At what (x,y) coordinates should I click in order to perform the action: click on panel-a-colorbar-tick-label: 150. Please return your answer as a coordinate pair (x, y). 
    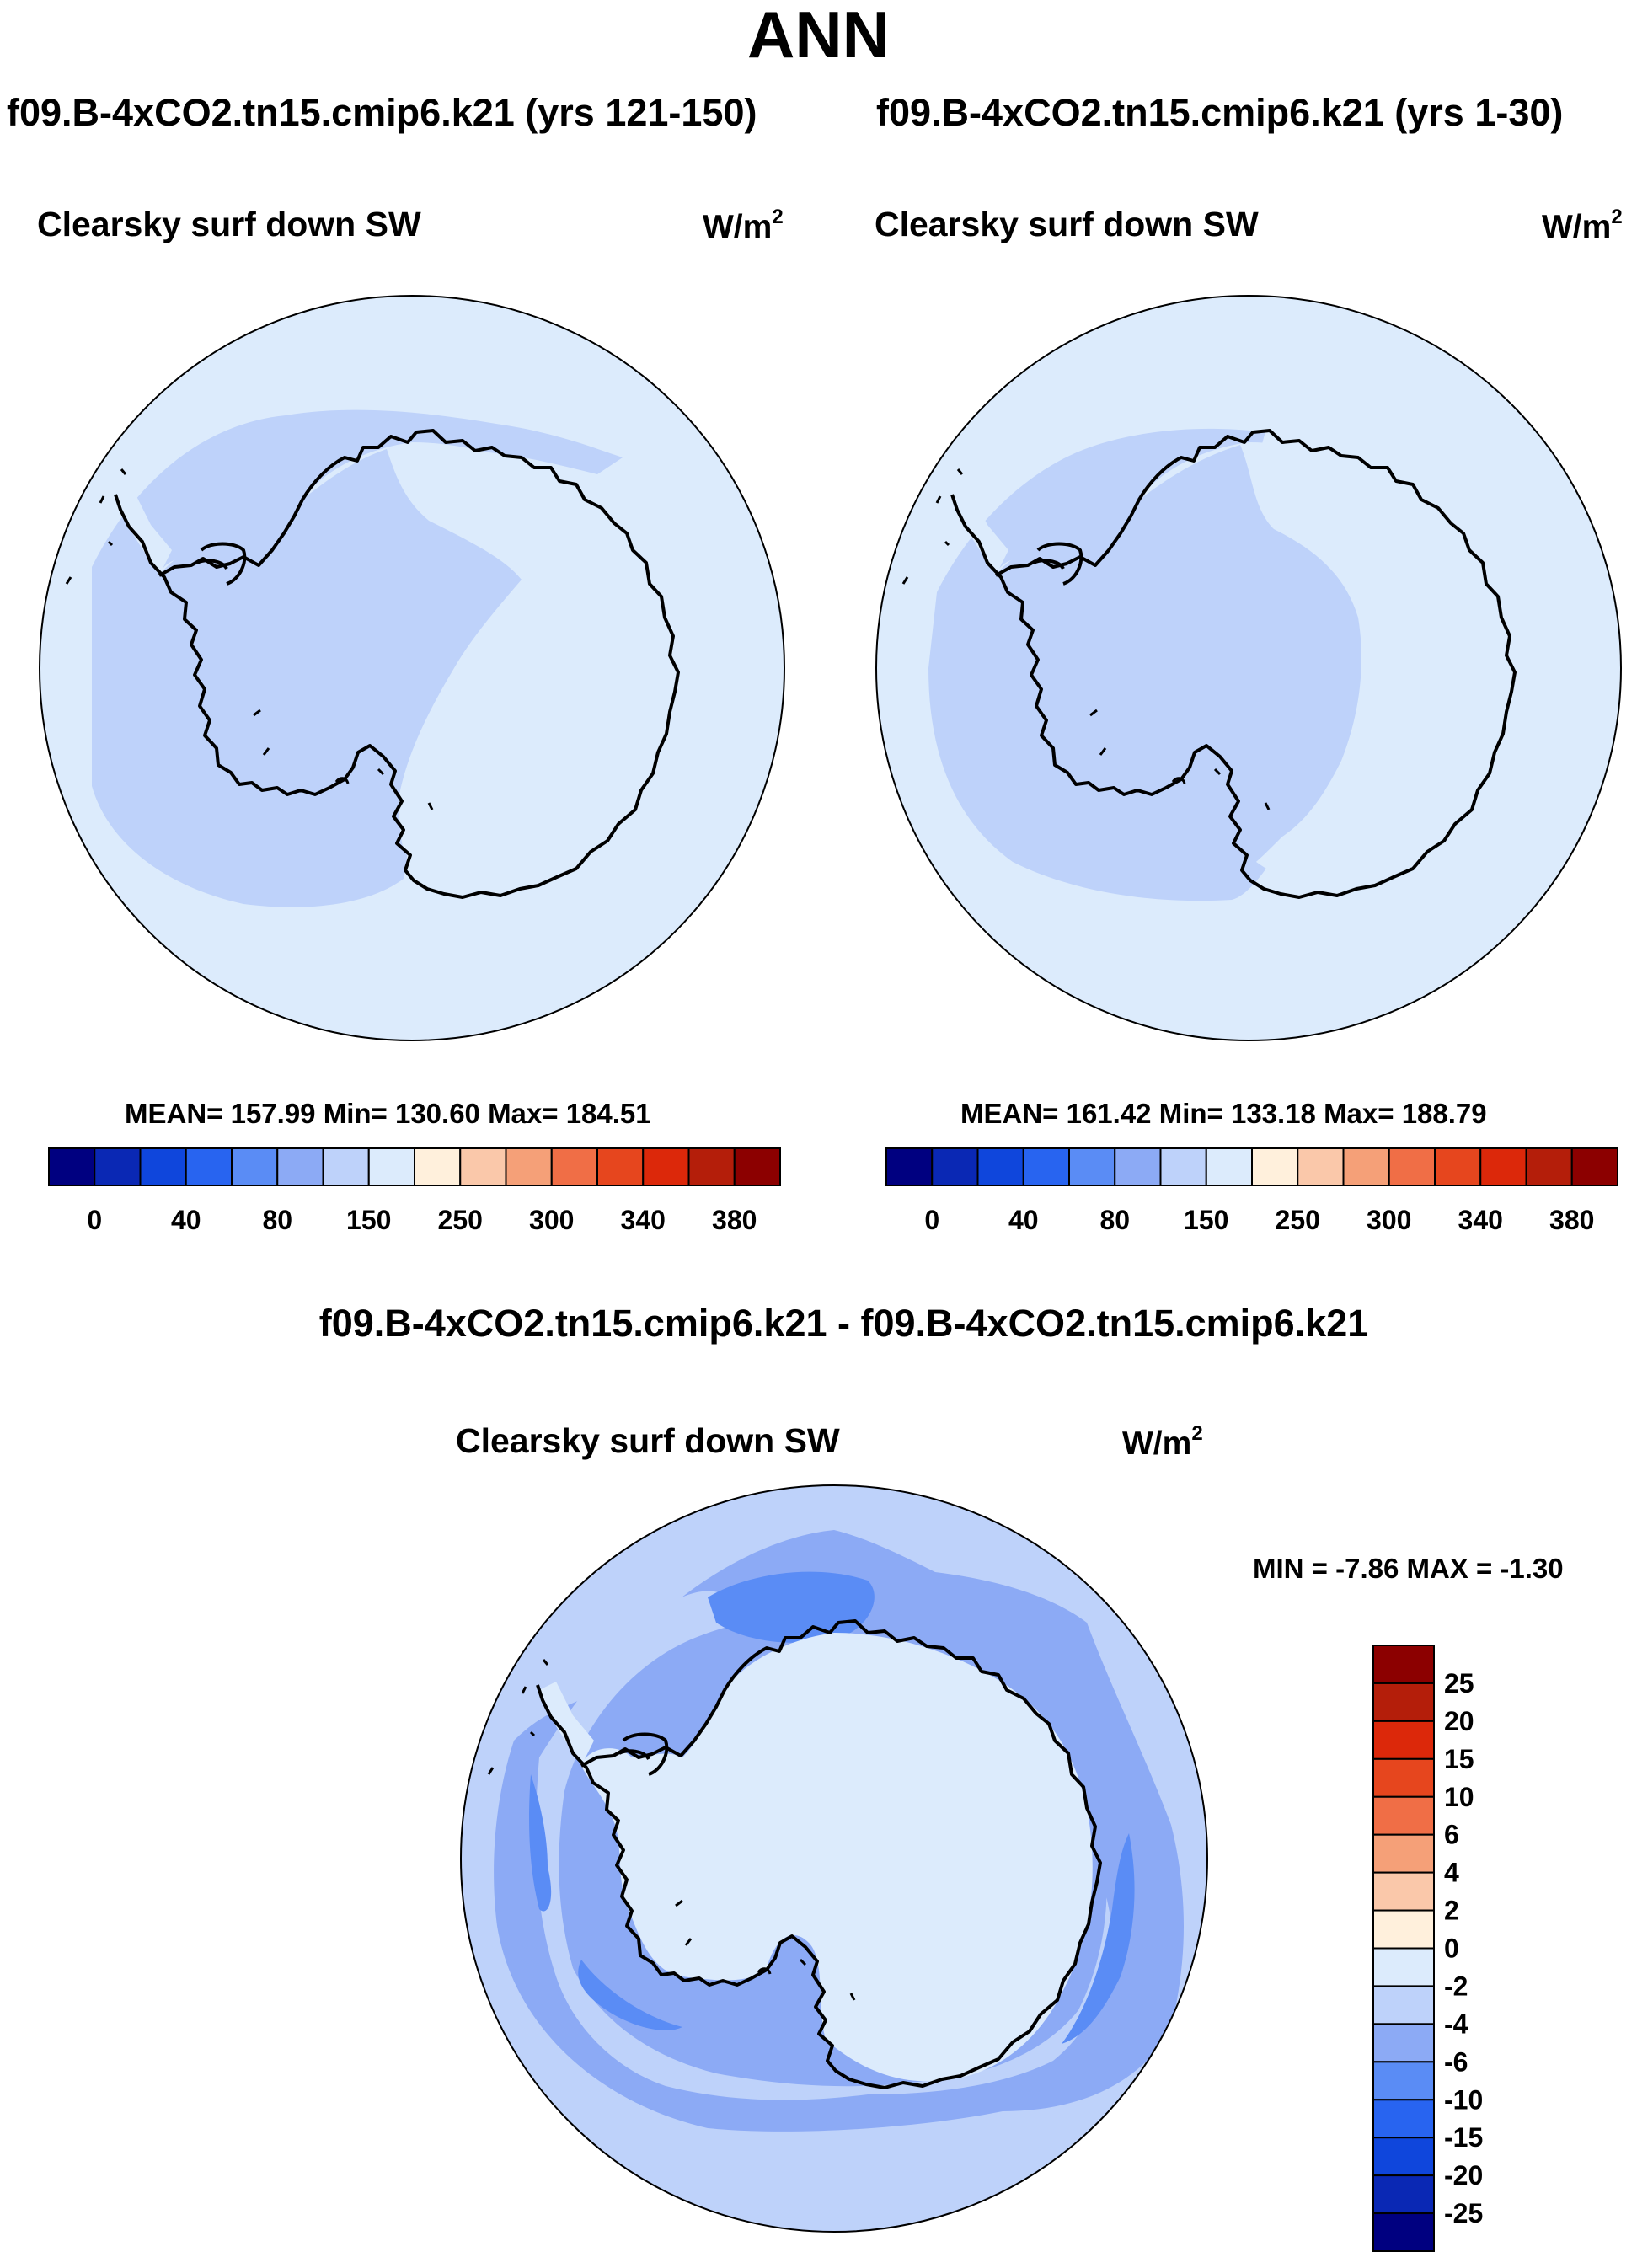
    Looking at the image, I should click on (369, 1220).